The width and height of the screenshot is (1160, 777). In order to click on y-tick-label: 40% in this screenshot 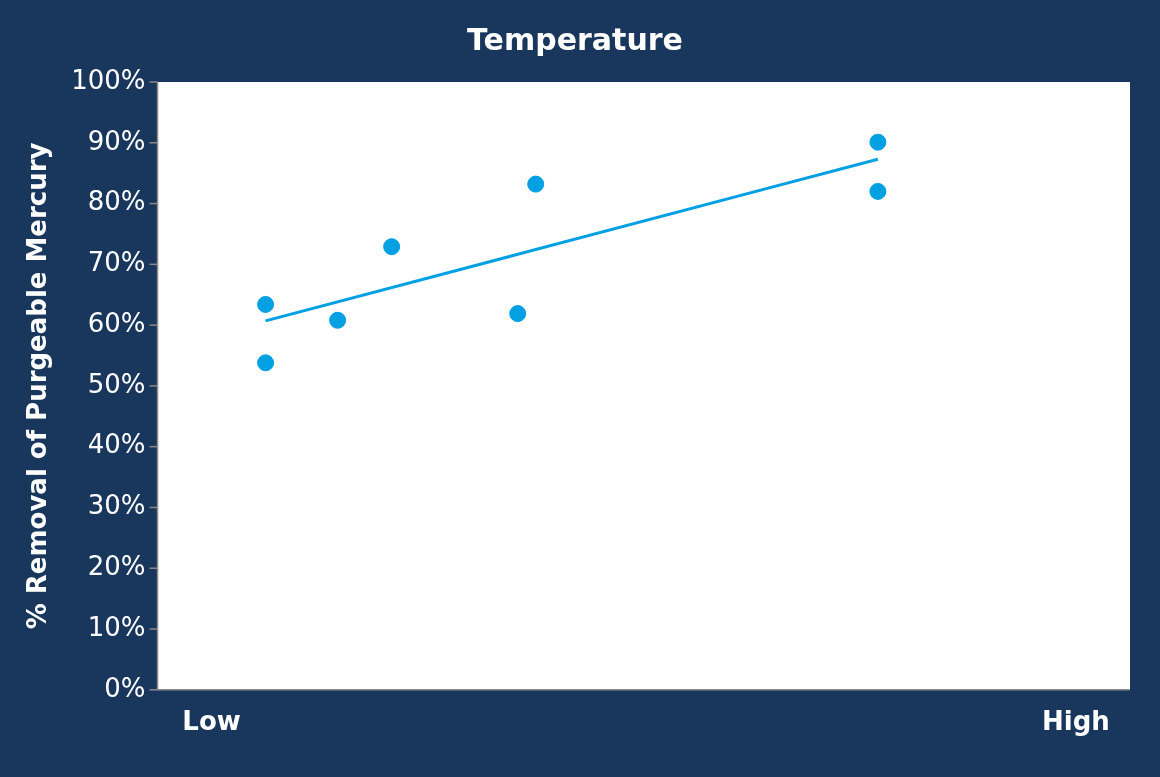, I will do `click(116, 444)`.